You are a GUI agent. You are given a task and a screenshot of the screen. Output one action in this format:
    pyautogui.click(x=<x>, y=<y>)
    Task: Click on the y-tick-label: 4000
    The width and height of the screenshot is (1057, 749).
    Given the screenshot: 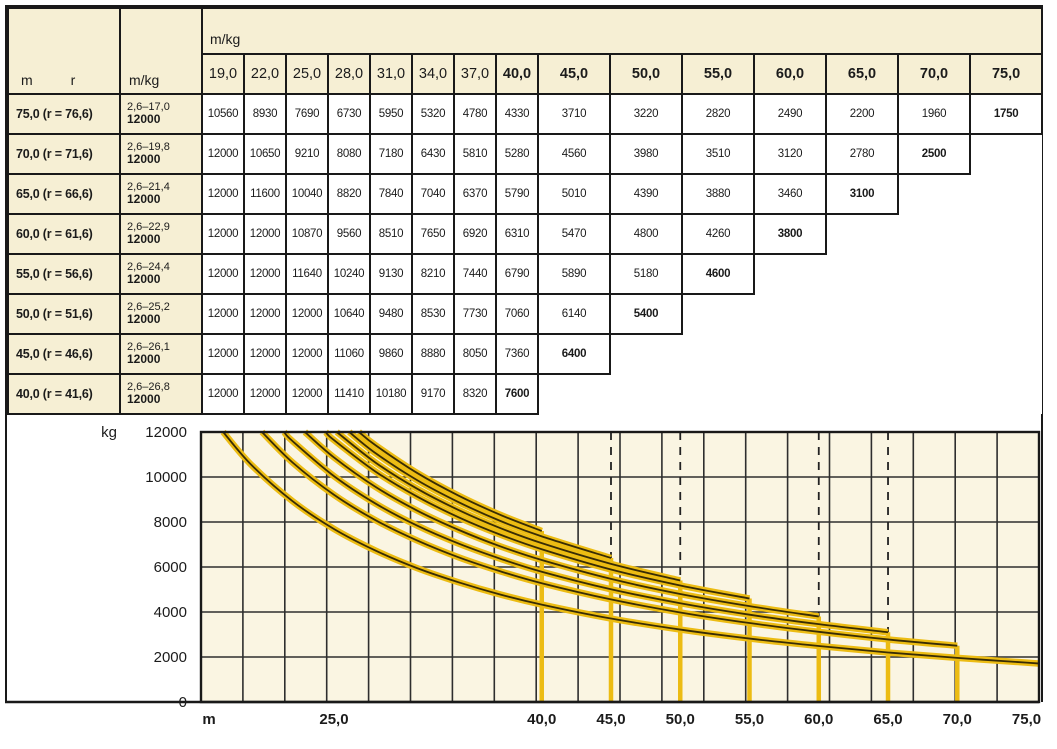 What is the action you would take?
    pyautogui.click(x=170, y=612)
    